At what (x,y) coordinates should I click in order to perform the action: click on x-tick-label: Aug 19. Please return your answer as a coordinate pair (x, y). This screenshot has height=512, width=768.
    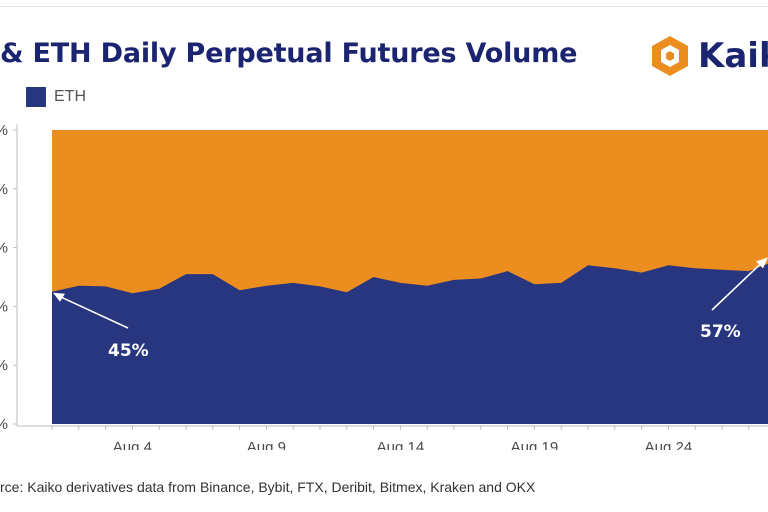
    Looking at the image, I should click on (535, 444).